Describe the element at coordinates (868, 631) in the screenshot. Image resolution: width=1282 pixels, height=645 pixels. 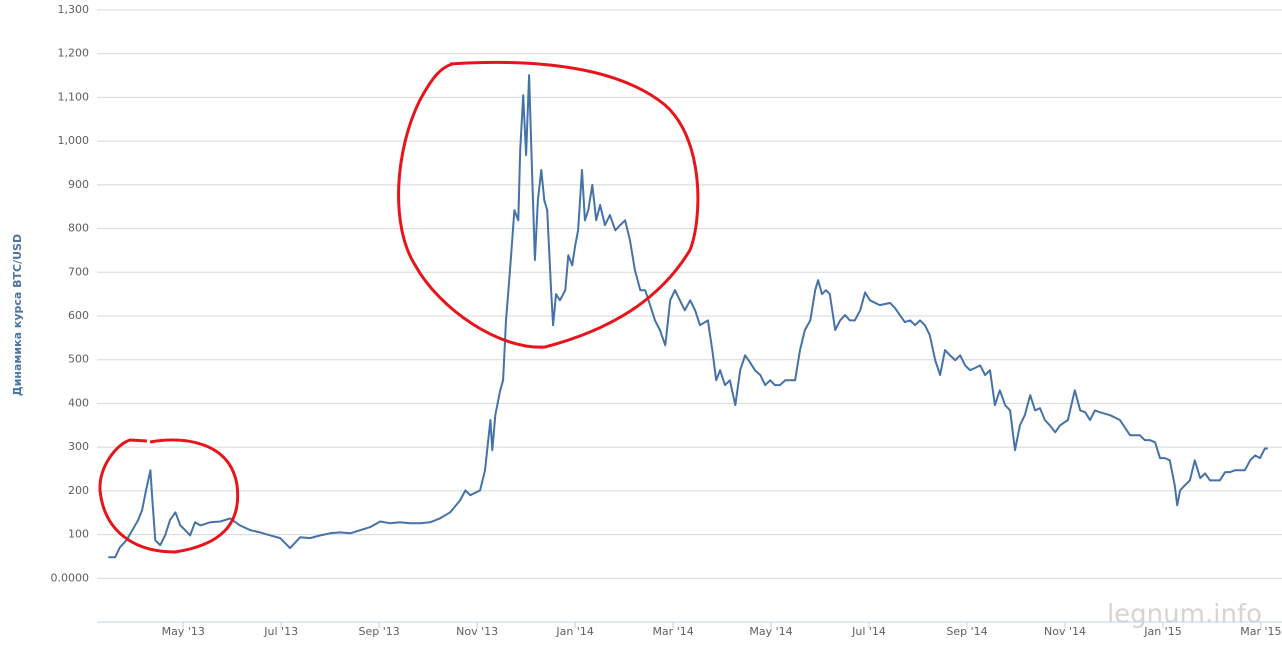
I see `x-tick-label: Jul '14` at that location.